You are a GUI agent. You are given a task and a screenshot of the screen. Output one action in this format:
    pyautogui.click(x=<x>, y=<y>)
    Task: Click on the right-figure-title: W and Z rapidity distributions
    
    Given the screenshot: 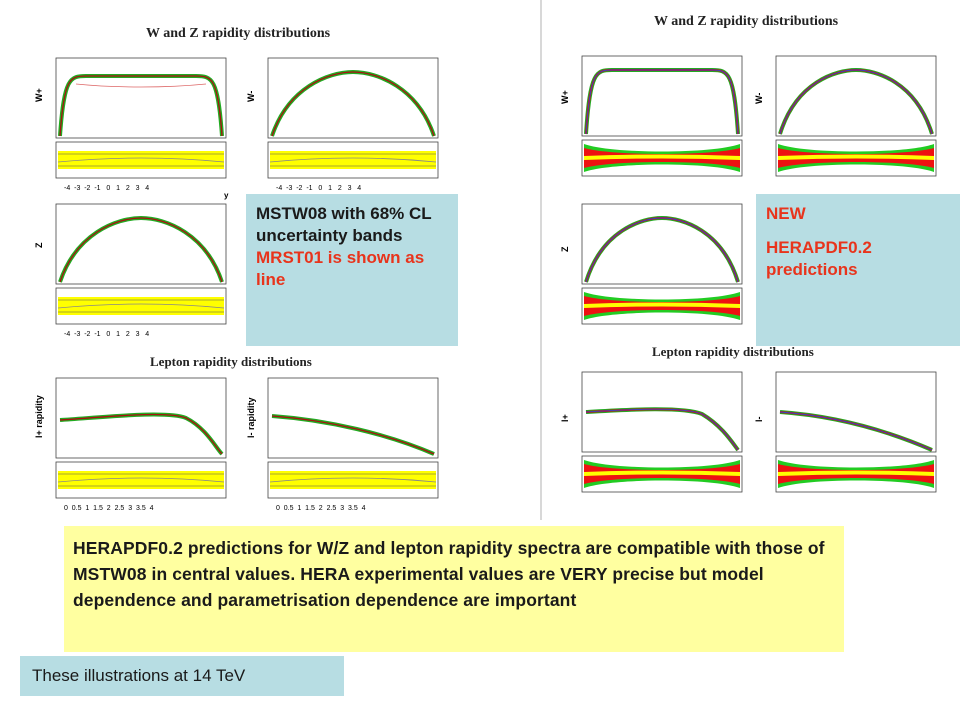 What is the action you would take?
    pyautogui.click(x=746, y=21)
    